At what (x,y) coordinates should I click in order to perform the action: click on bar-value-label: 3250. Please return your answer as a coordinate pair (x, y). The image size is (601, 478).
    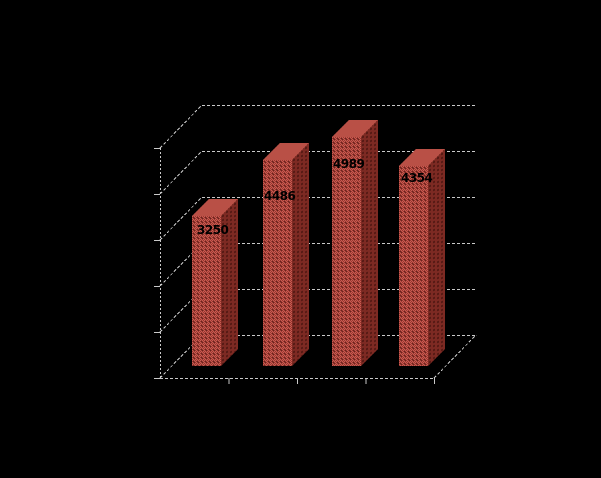
    Looking at the image, I should click on (213, 230).